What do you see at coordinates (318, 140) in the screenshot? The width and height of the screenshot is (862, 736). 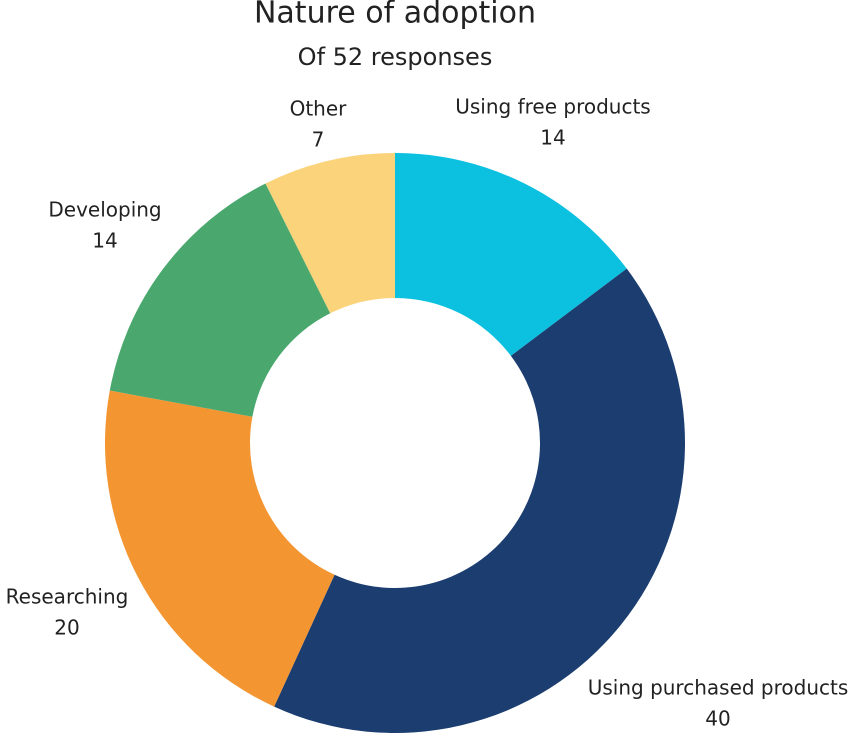 I see `slice-value: 7` at bounding box center [318, 140].